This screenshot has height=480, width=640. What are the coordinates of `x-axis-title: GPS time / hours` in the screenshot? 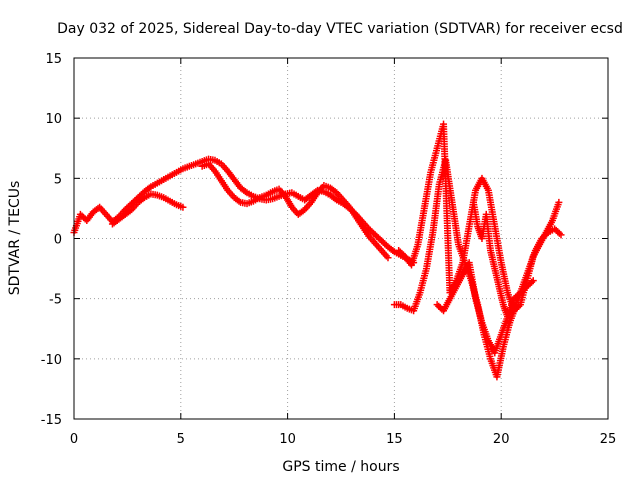 It's located at (340, 467).